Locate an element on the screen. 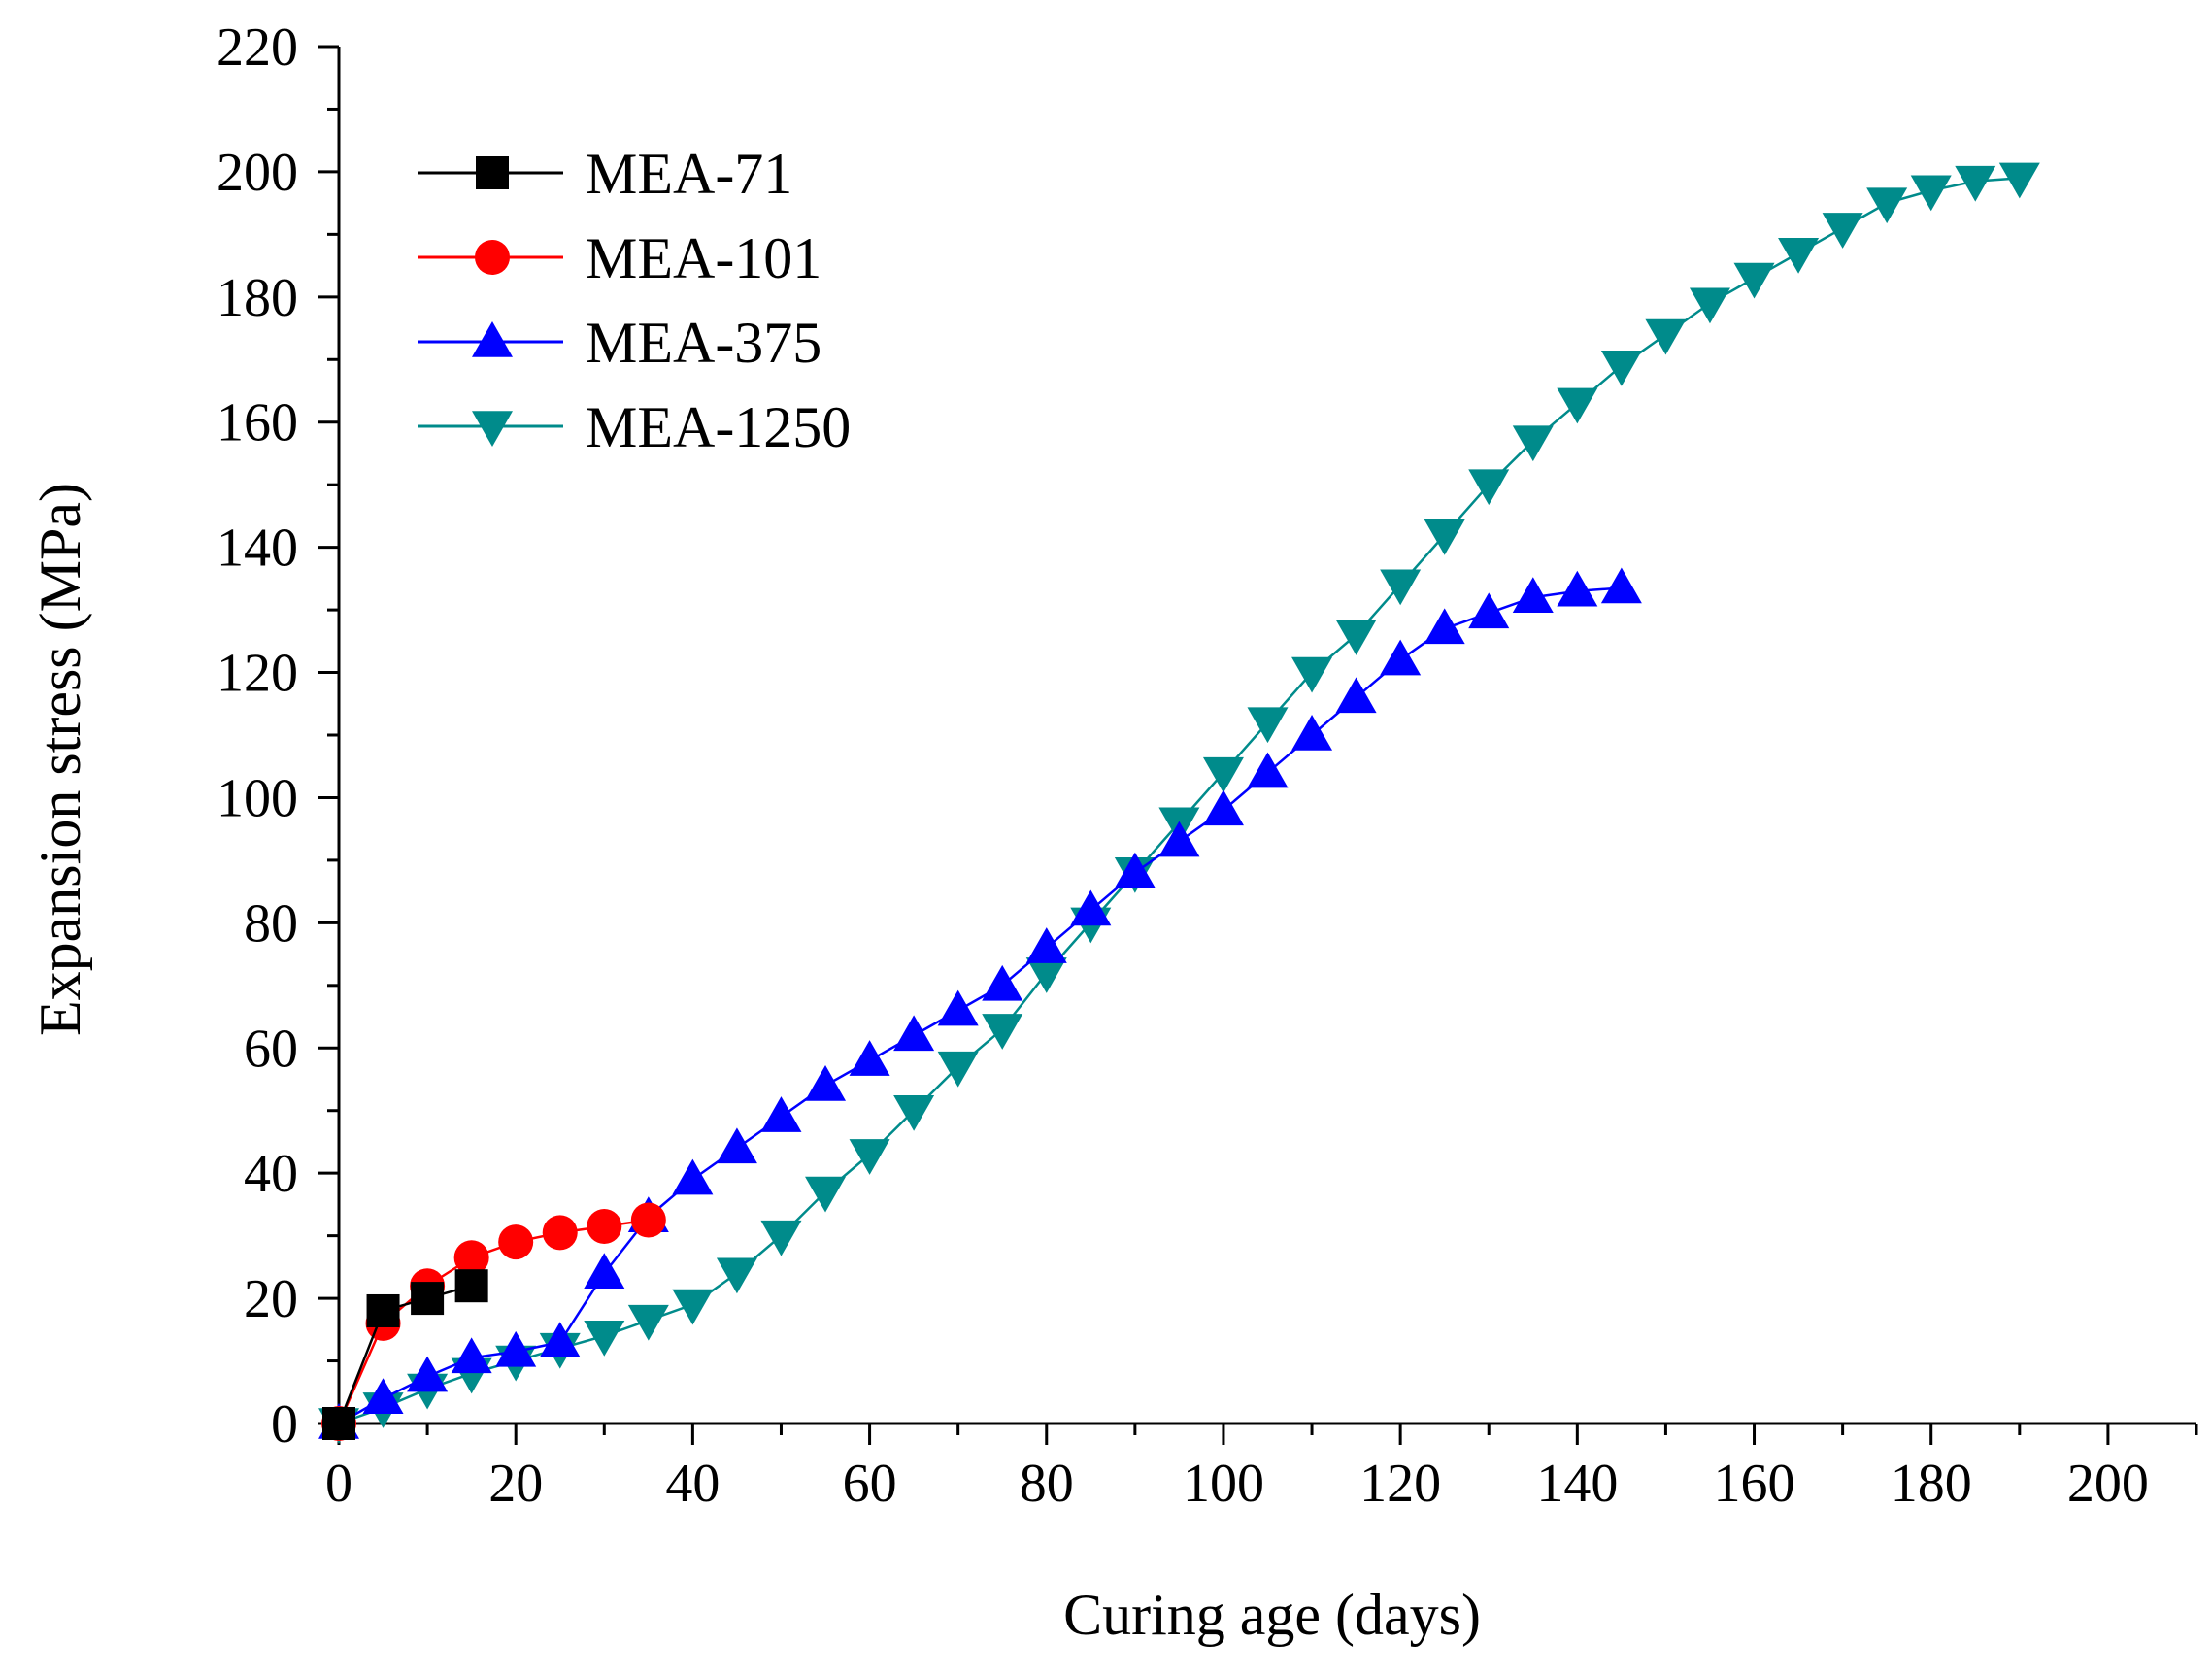 Image resolution: width=2212 pixels, height=1675 pixels. y-tick-label: 40 is located at coordinates (271, 1174).